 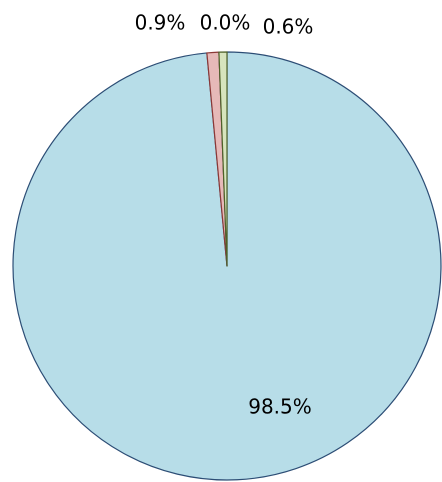 I want to click on data-label: 98.5%, so click(x=280, y=407).